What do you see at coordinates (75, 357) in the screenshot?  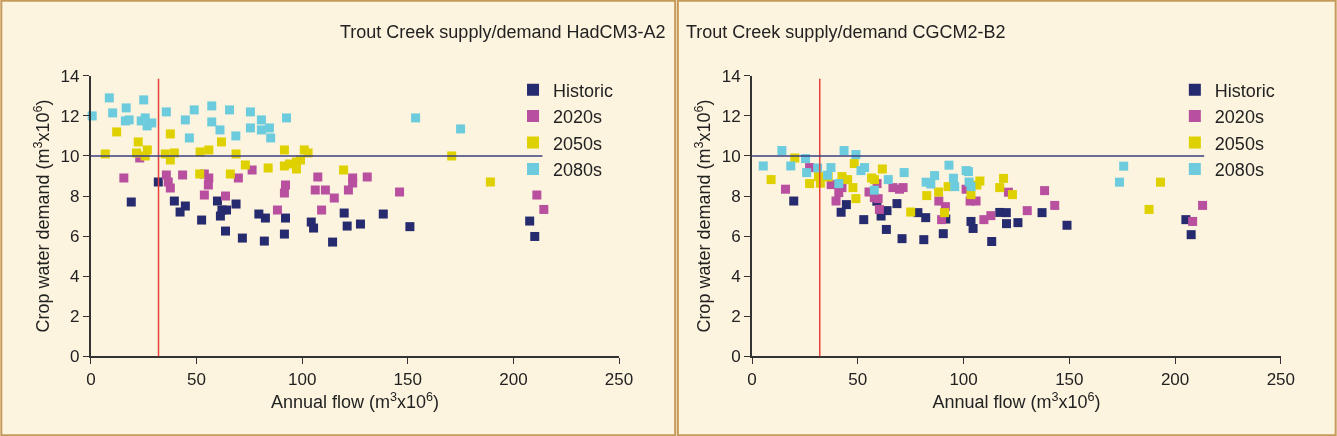 I see `y-tick-label: 0` at bounding box center [75, 357].